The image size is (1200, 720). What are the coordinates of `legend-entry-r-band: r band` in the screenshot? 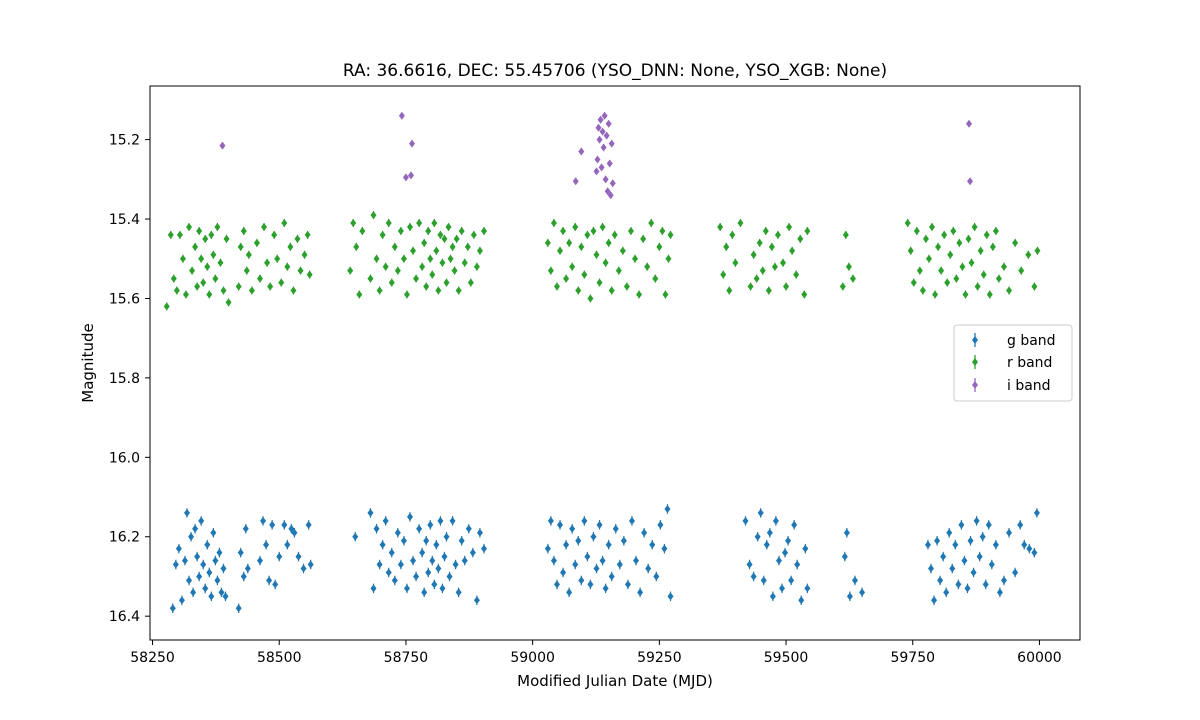 It's located at (1012, 363).